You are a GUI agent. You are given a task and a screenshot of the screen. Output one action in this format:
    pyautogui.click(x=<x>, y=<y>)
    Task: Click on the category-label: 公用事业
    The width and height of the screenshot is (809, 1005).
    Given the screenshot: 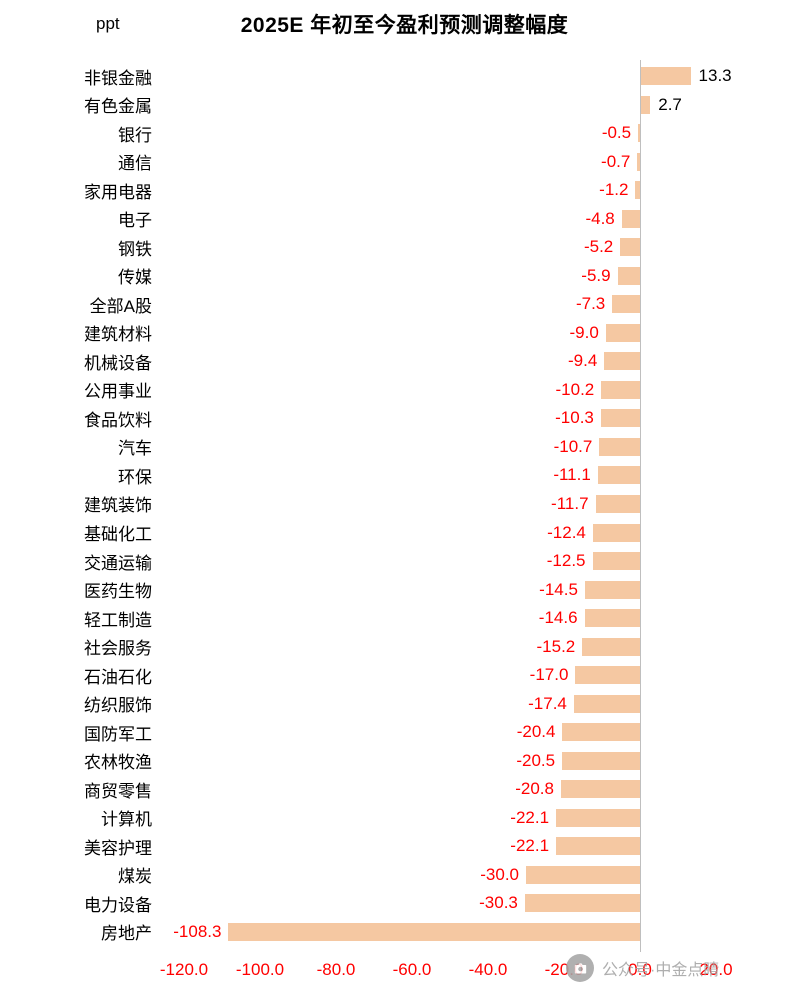 What is the action you would take?
    pyautogui.click(x=118, y=392)
    